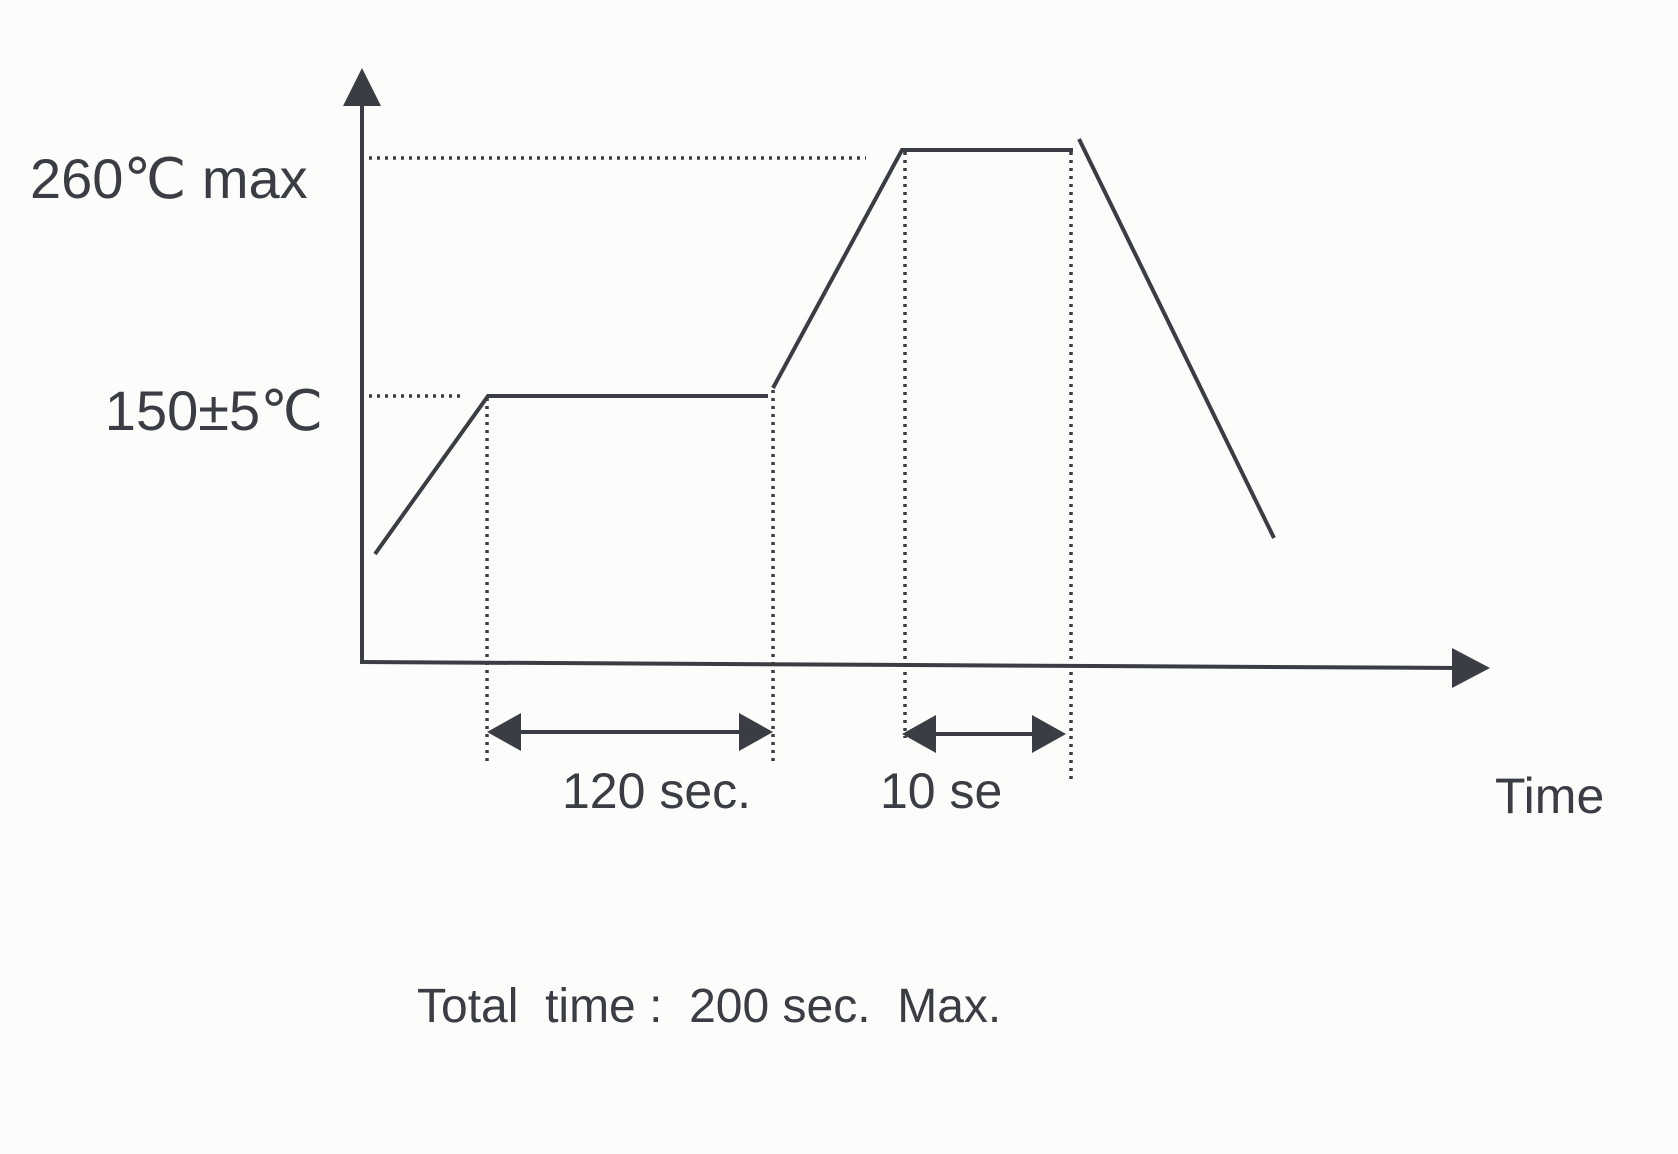 The height and width of the screenshot is (1154, 1678). Describe the element at coordinates (941, 791) in the screenshot. I see `peak-time-label: 10 se` at that location.